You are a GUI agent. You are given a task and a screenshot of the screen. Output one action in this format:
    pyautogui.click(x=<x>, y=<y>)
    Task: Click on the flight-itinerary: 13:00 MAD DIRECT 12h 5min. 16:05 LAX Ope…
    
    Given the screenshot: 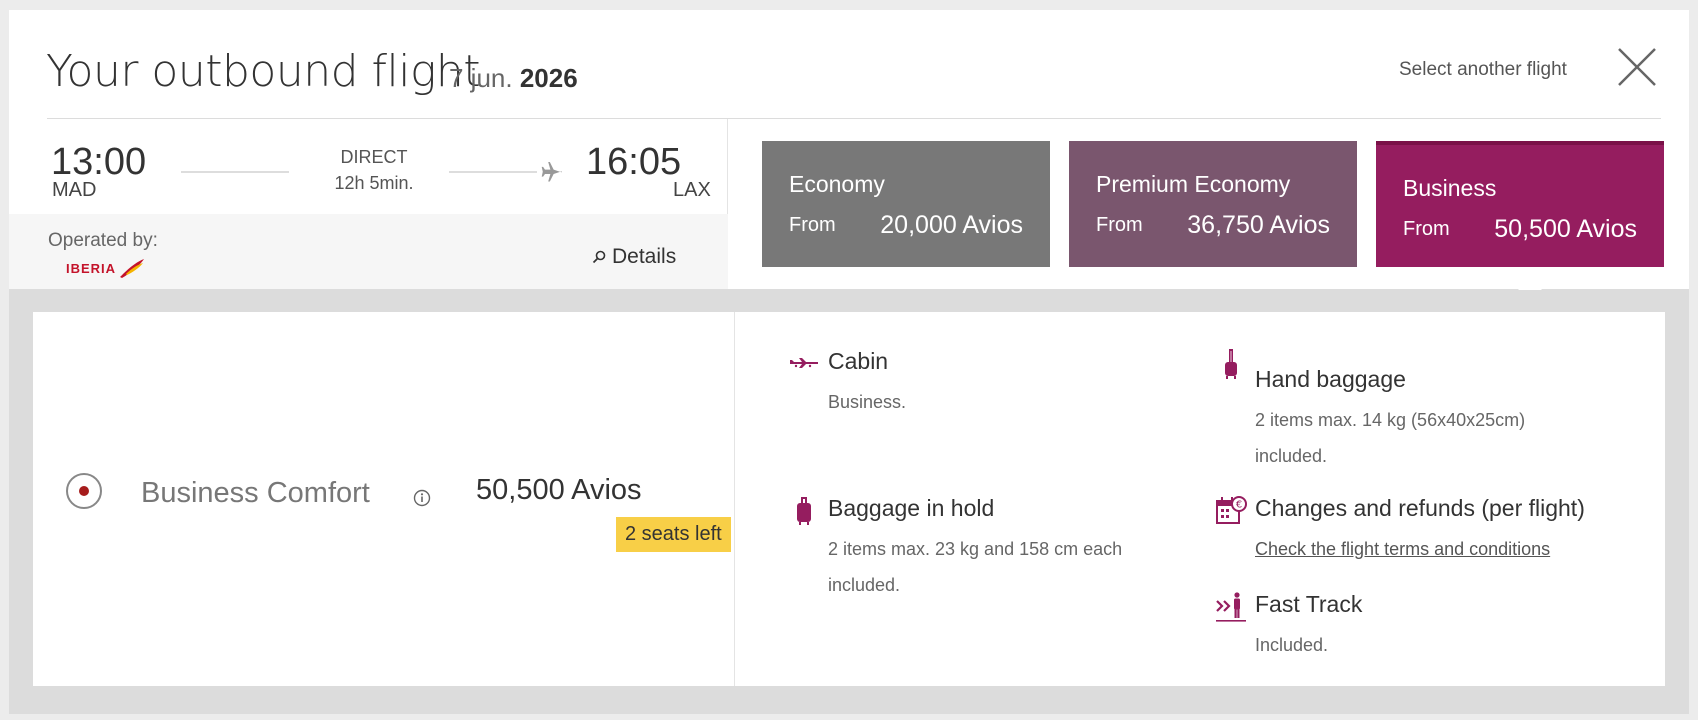 What is the action you would take?
    pyautogui.click(x=368, y=204)
    